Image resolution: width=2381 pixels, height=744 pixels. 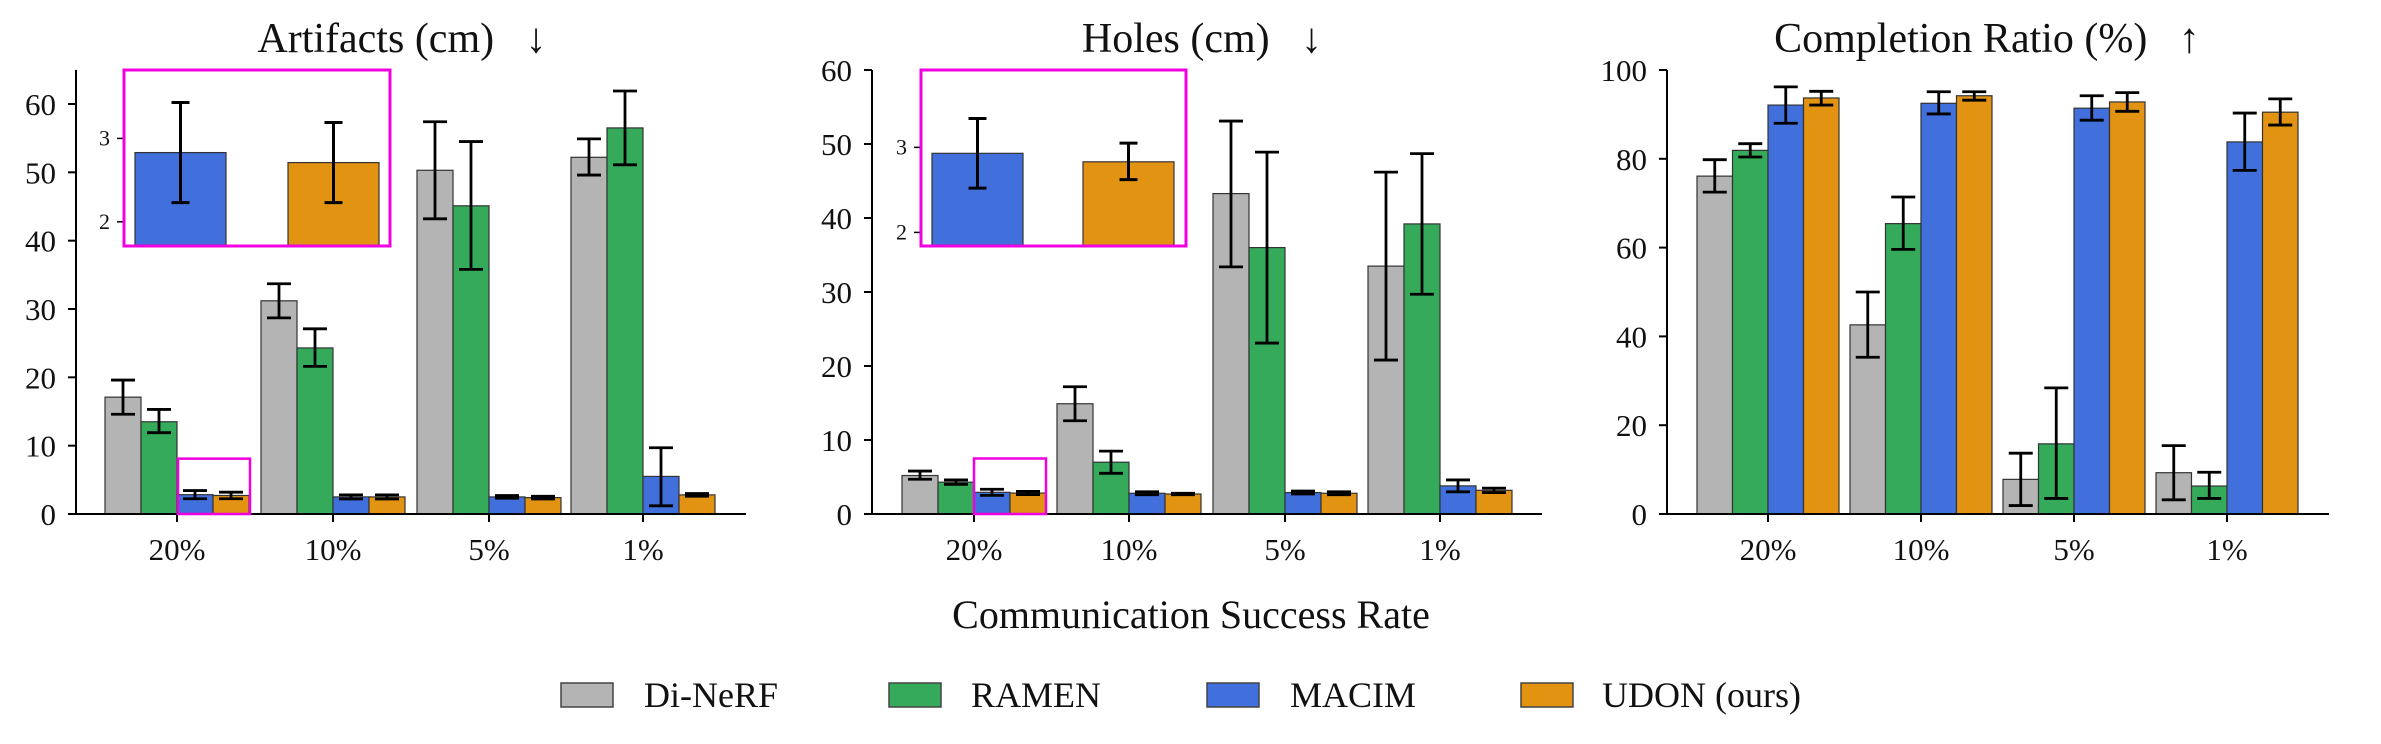 What do you see at coordinates (1701, 695) in the screenshot?
I see `legend-label-udon: UDON (ours)` at bounding box center [1701, 695].